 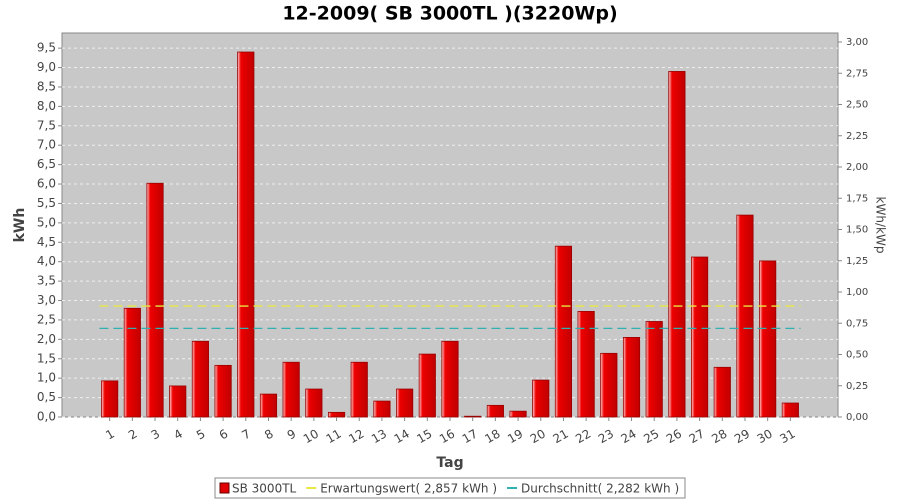 I want to click on y2-tick-label: 2,25, so click(x=857, y=136).